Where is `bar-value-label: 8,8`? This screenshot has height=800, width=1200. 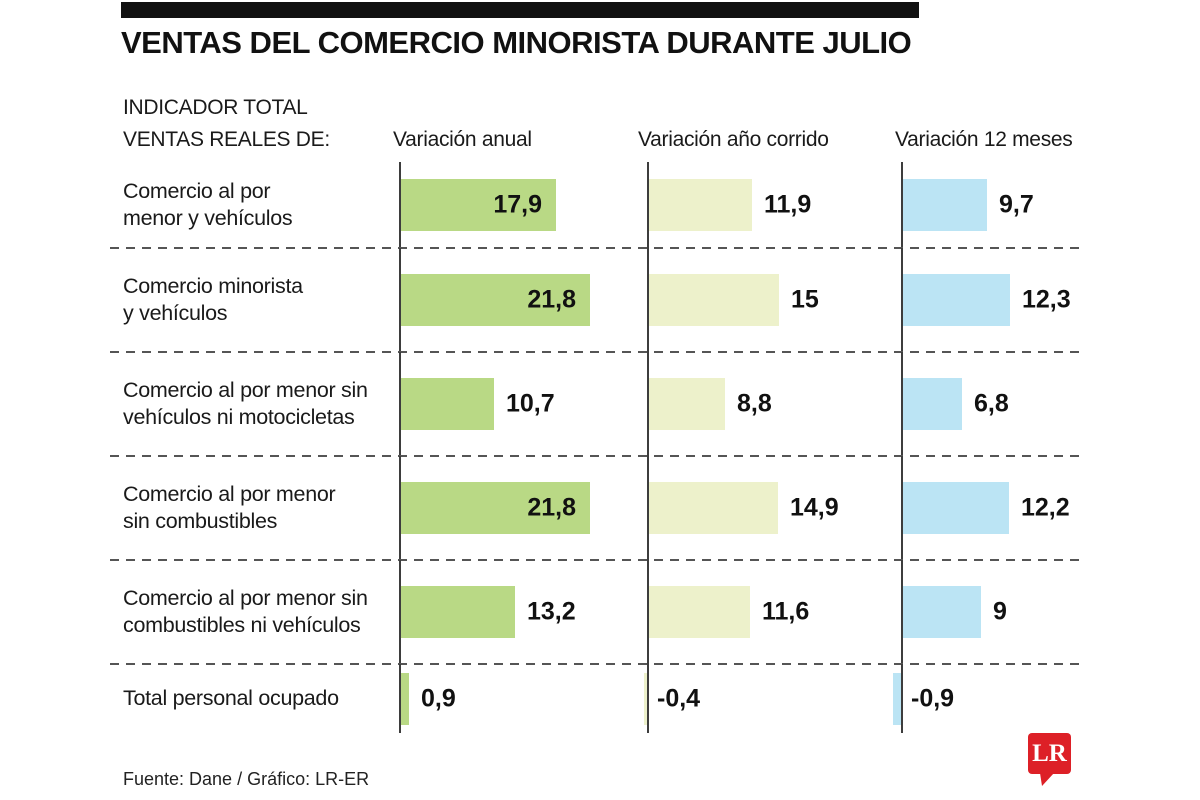
bar-value-label: 8,8 is located at coordinates (754, 403).